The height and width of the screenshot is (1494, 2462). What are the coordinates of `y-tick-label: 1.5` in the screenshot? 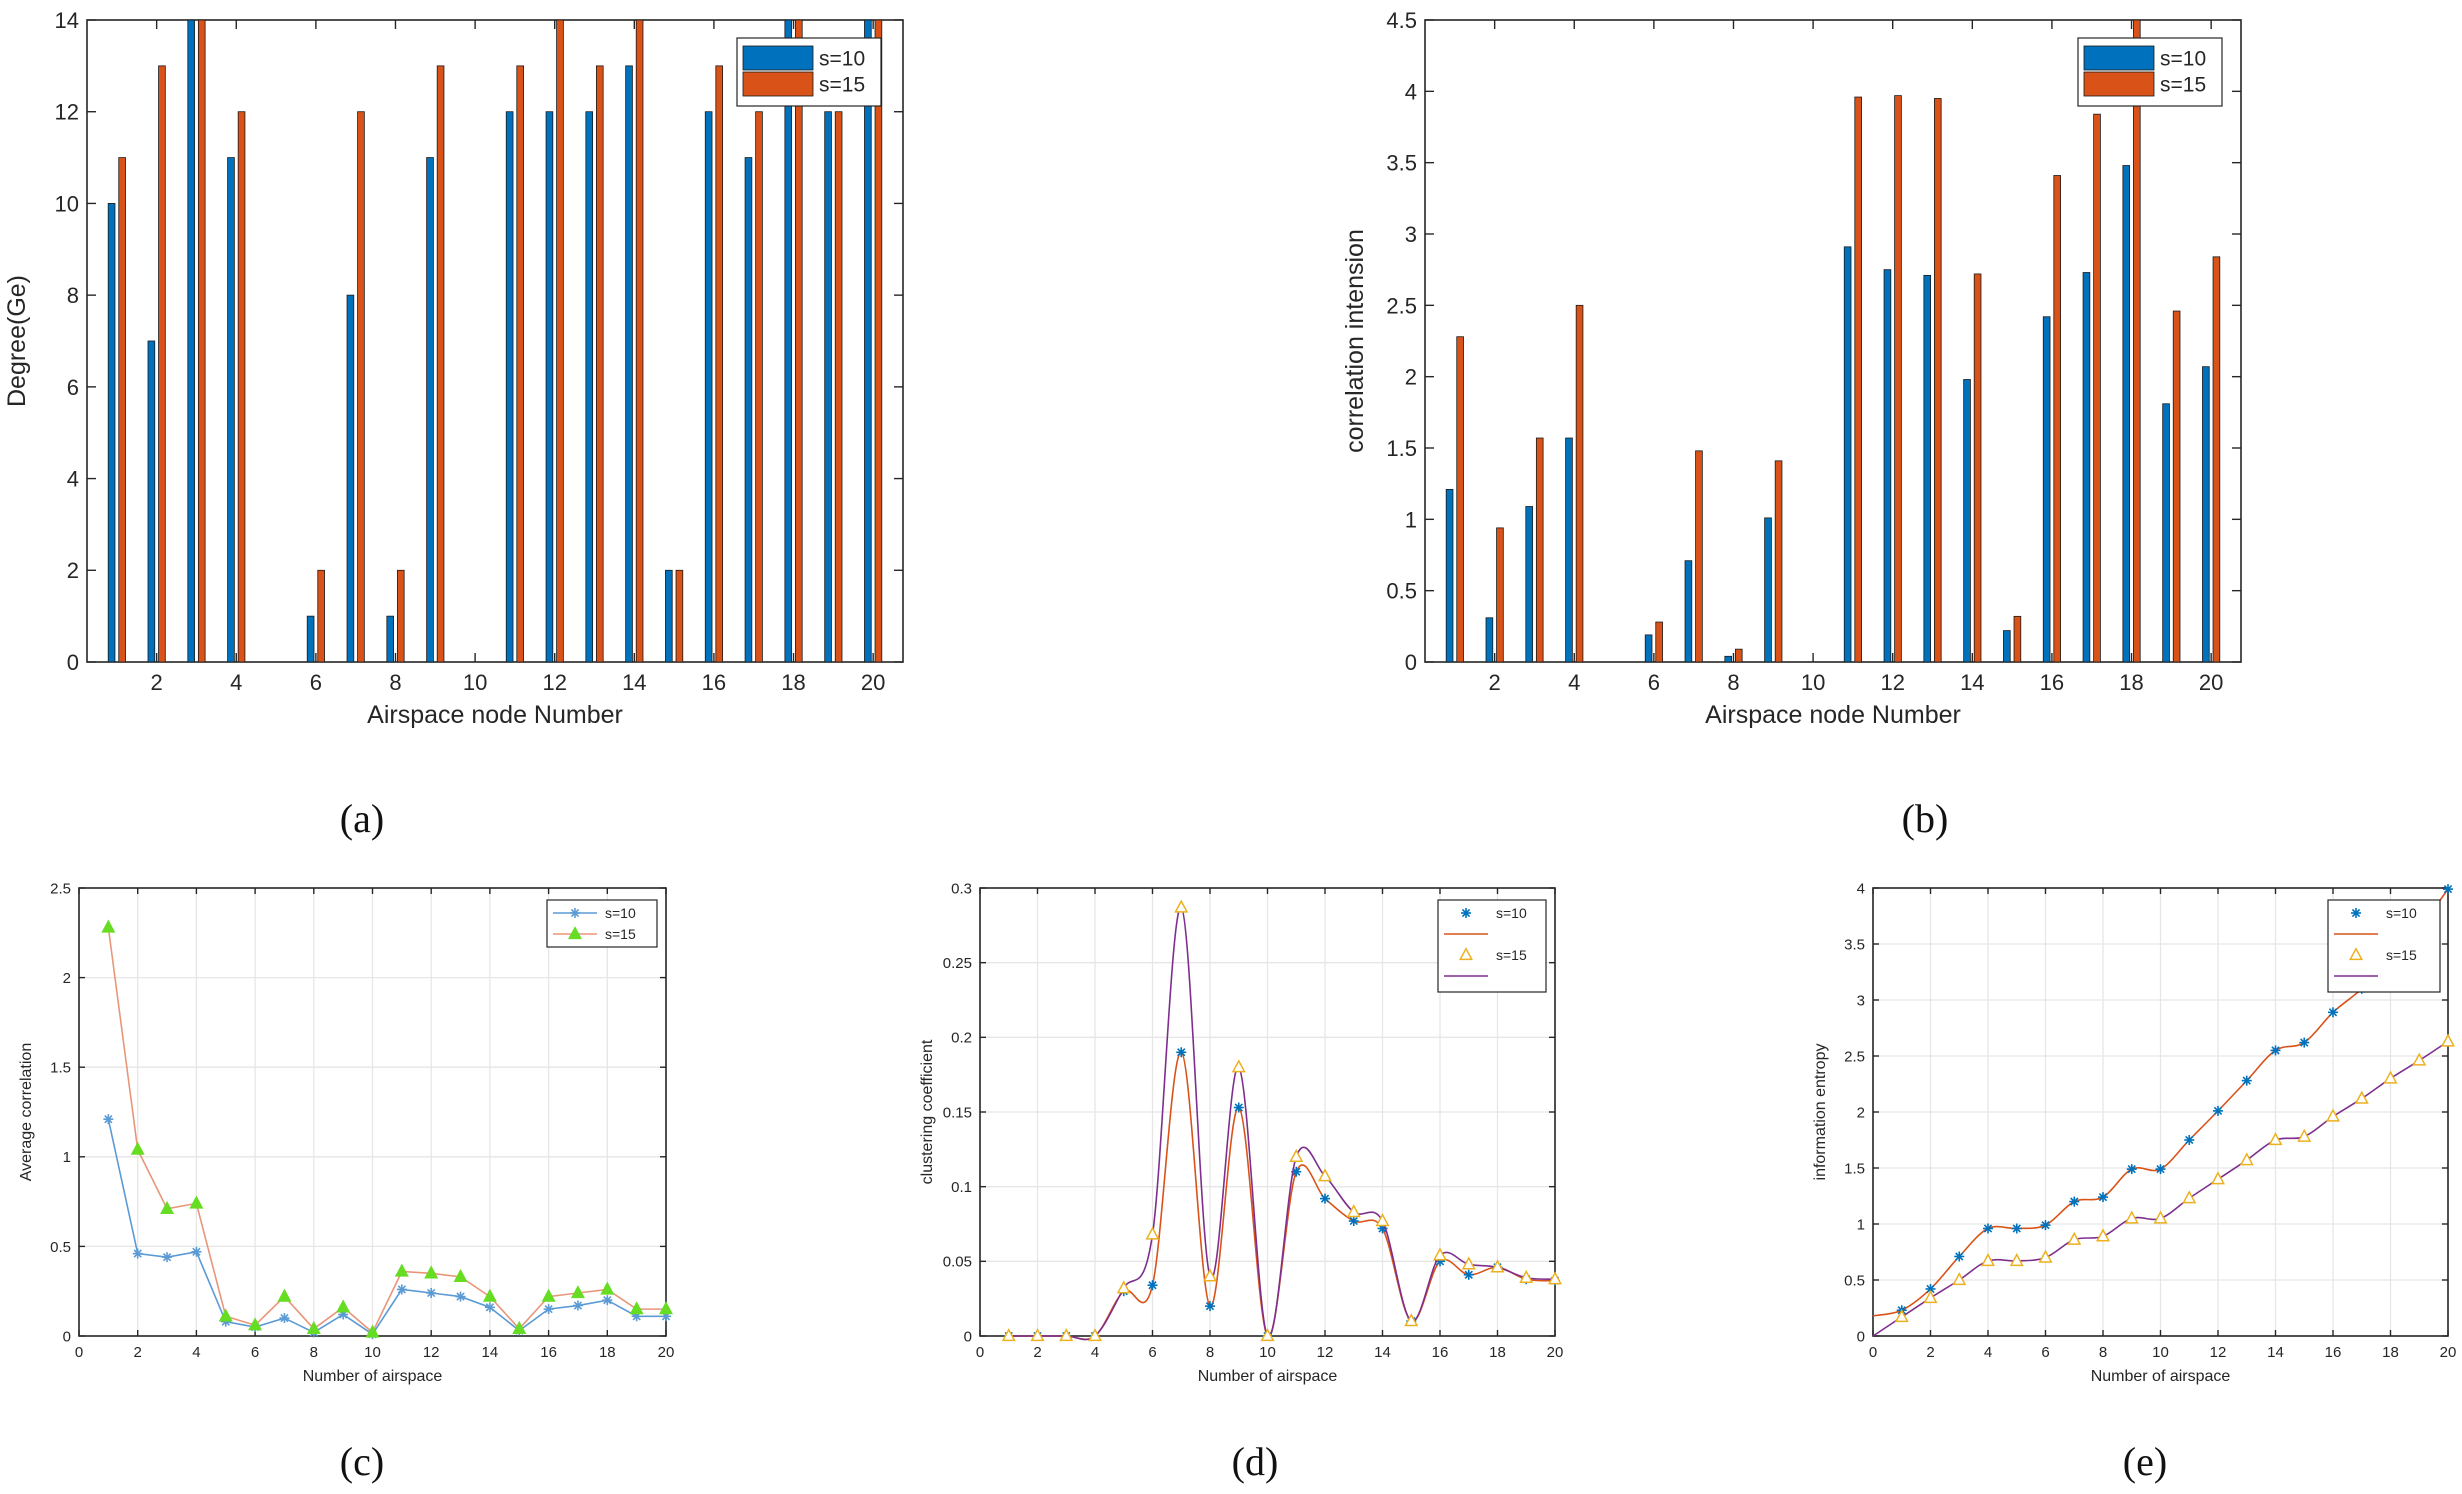 It's located at (1854, 1168).